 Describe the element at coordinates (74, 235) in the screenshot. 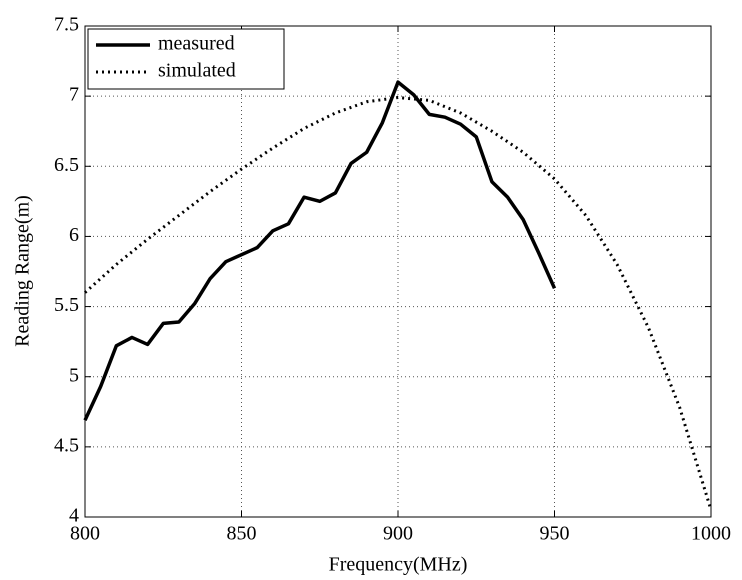

I see `y-tick-label: 6` at that location.